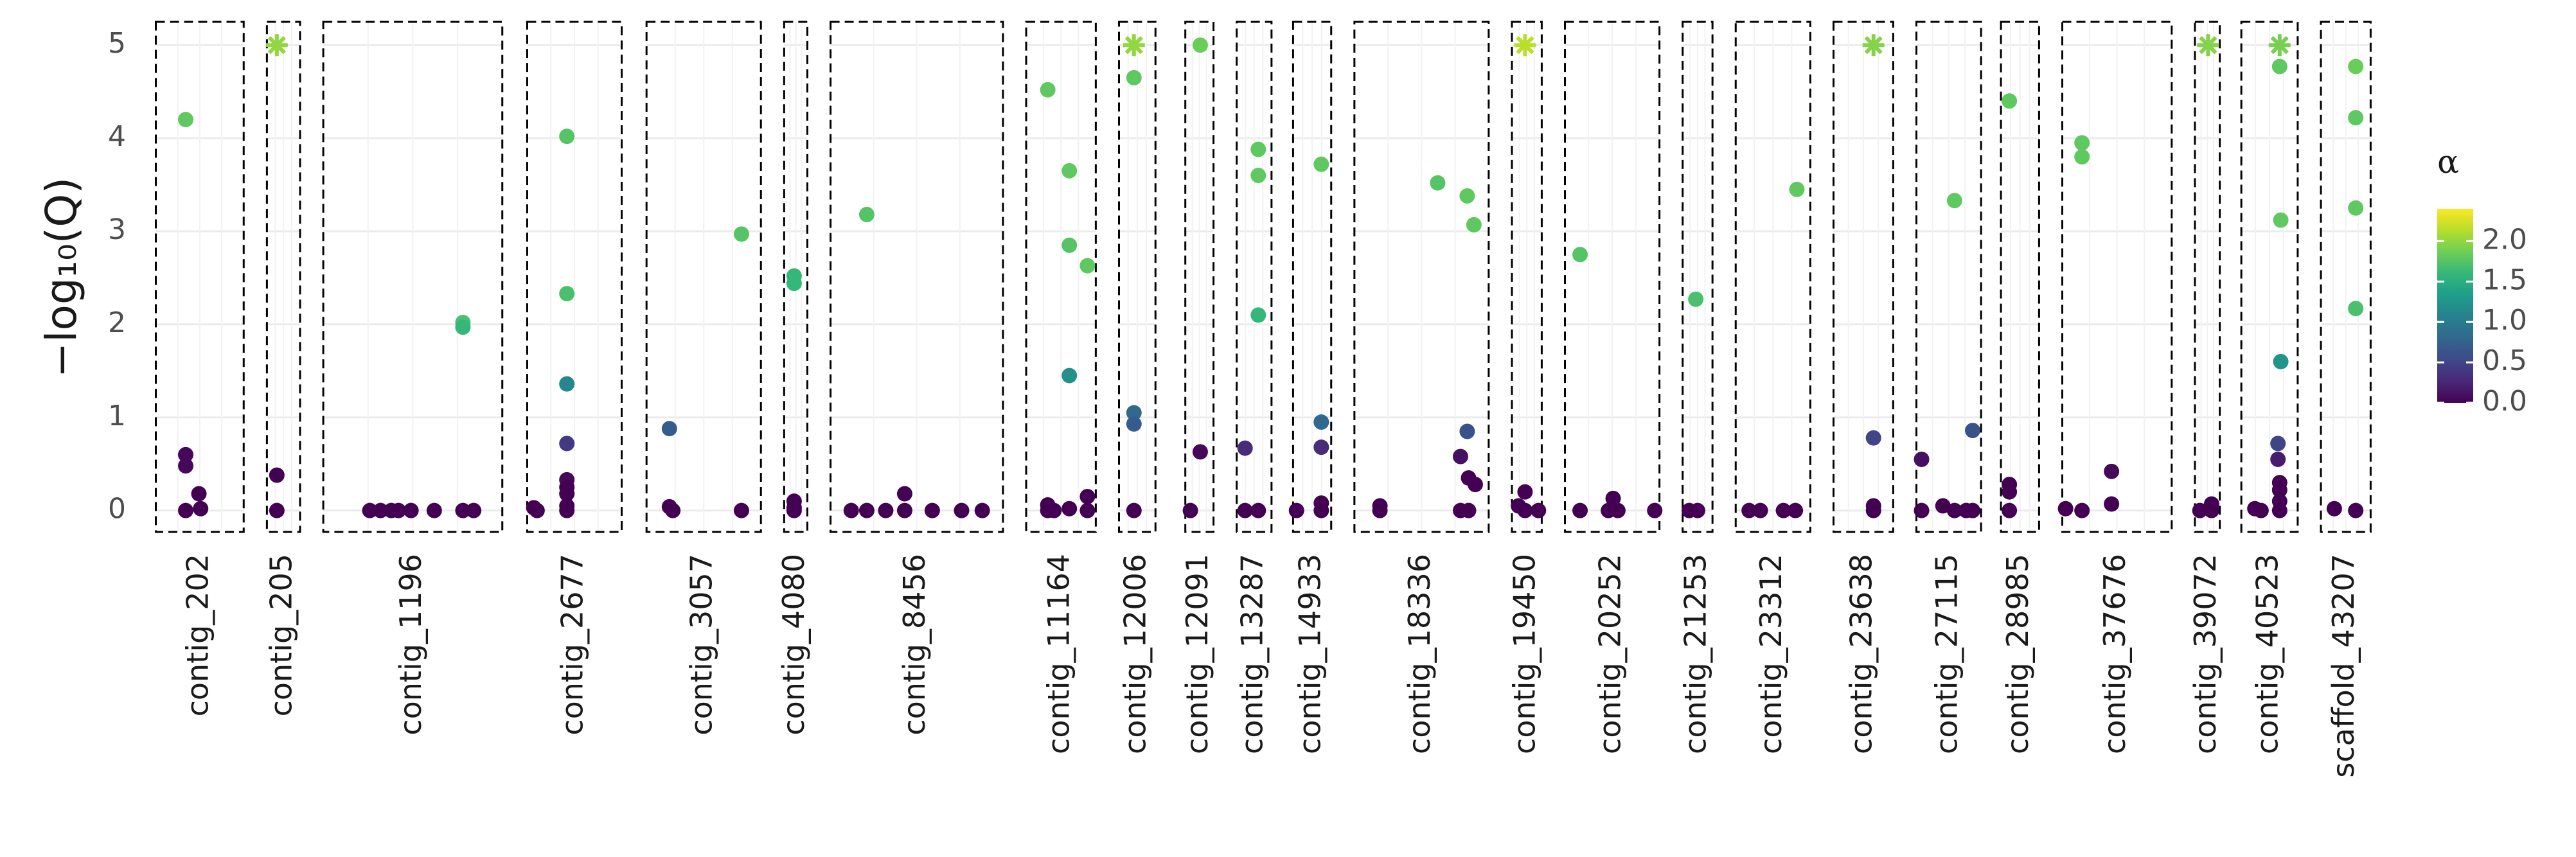  What do you see at coordinates (1948, 387) in the screenshot?
I see `facet-panel: contig_27115` at bounding box center [1948, 387].